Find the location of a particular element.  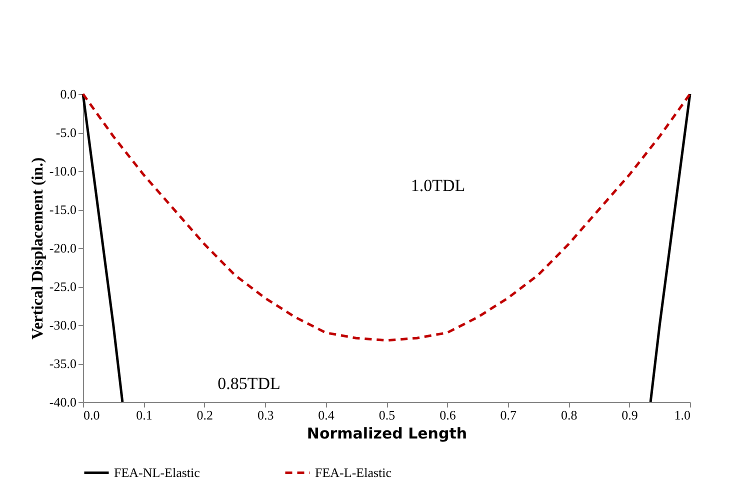

y-tick-label: 0.0 is located at coordinates (68, 94).